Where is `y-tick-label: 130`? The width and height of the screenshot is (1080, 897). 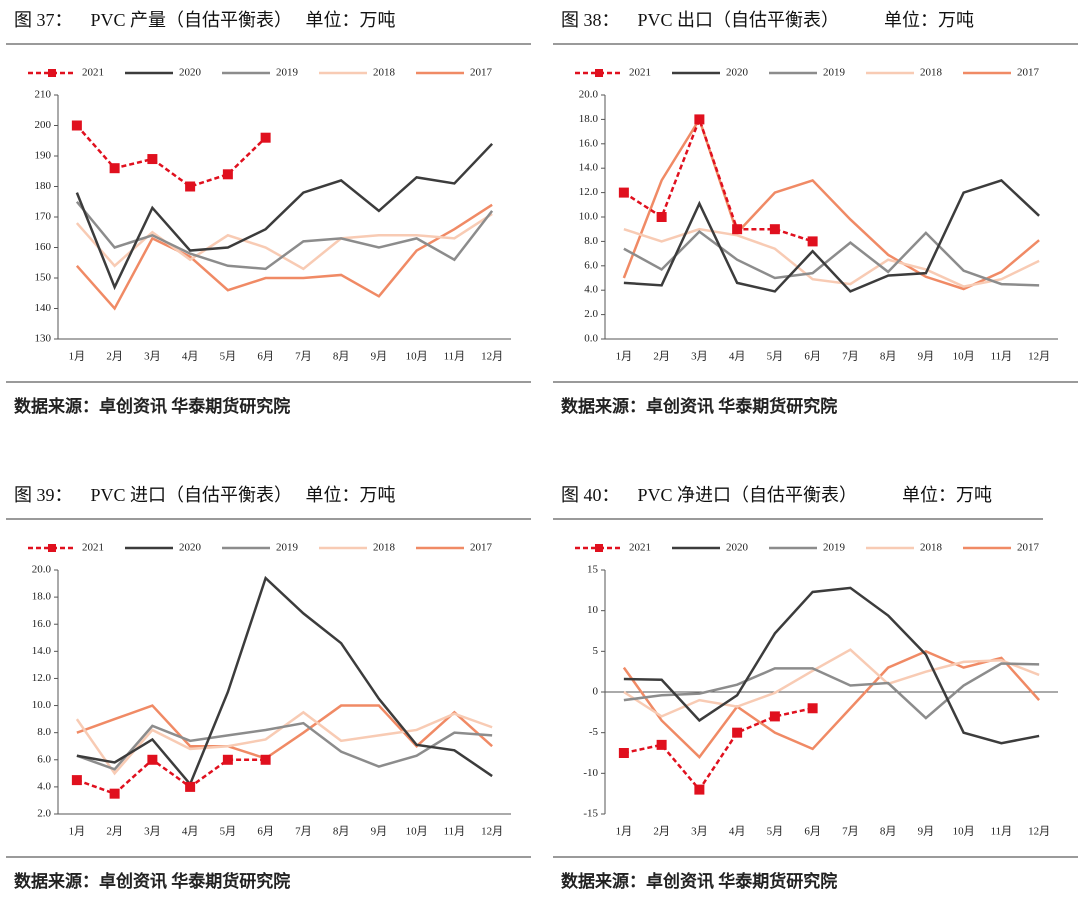 y-tick-label: 130 is located at coordinates (43, 339).